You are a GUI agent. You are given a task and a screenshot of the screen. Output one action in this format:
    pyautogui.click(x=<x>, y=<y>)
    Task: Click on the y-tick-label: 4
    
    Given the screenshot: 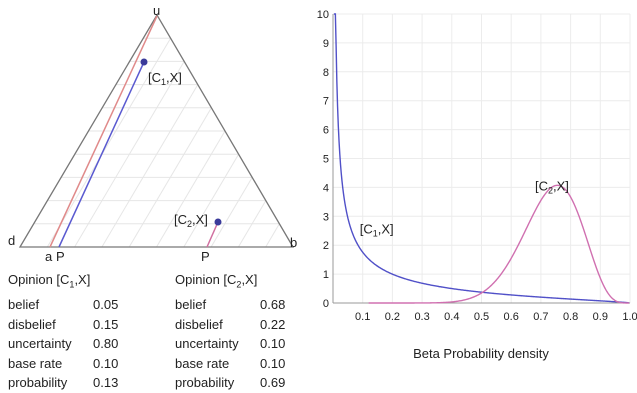 What is the action you would take?
    pyautogui.click(x=326, y=188)
    